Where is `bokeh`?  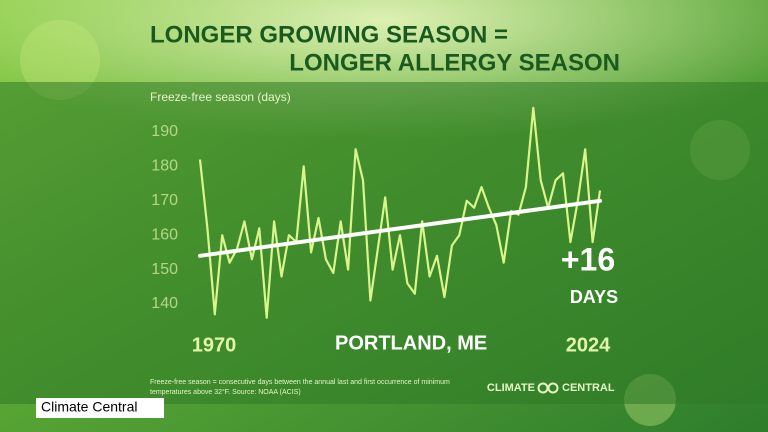 bokeh is located at coordinates (60, 60).